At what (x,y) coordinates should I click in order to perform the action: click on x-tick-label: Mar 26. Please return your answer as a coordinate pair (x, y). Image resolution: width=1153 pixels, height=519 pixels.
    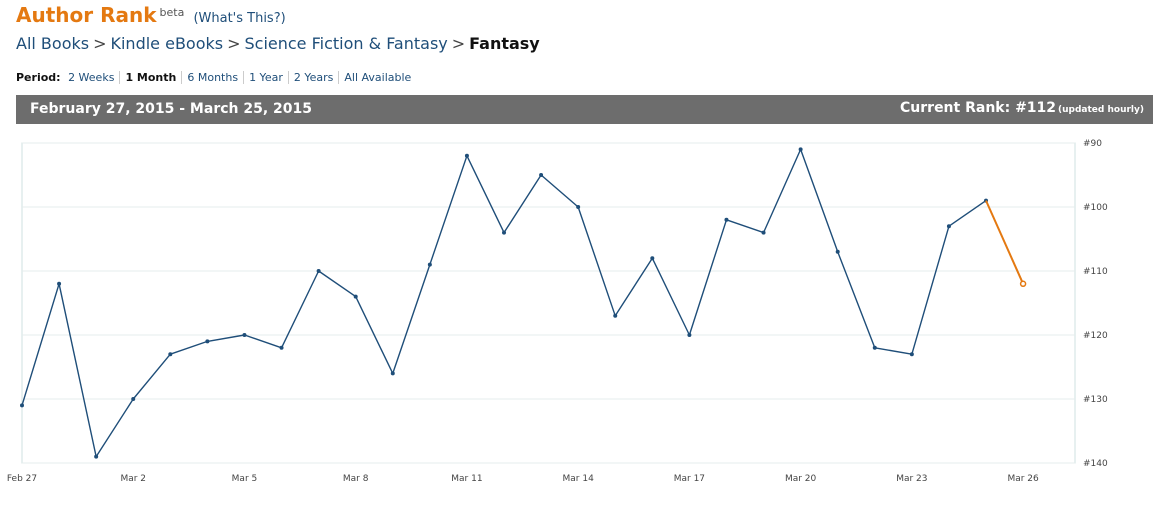
    Looking at the image, I should click on (1023, 479).